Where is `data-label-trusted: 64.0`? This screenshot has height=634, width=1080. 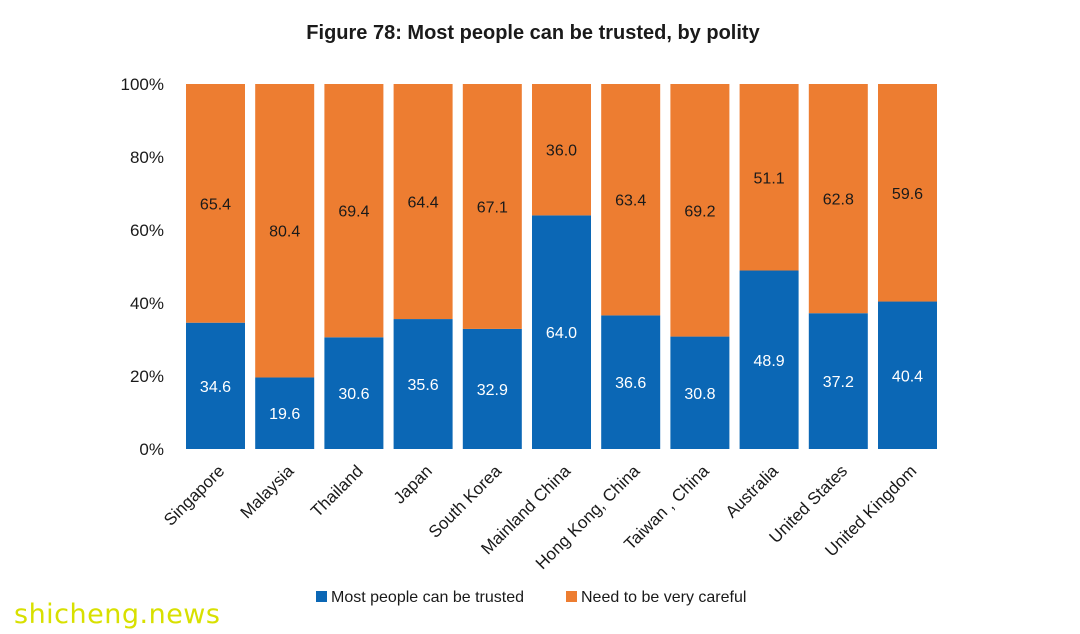 data-label-trusted: 64.0 is located at coordinates (561, 333).